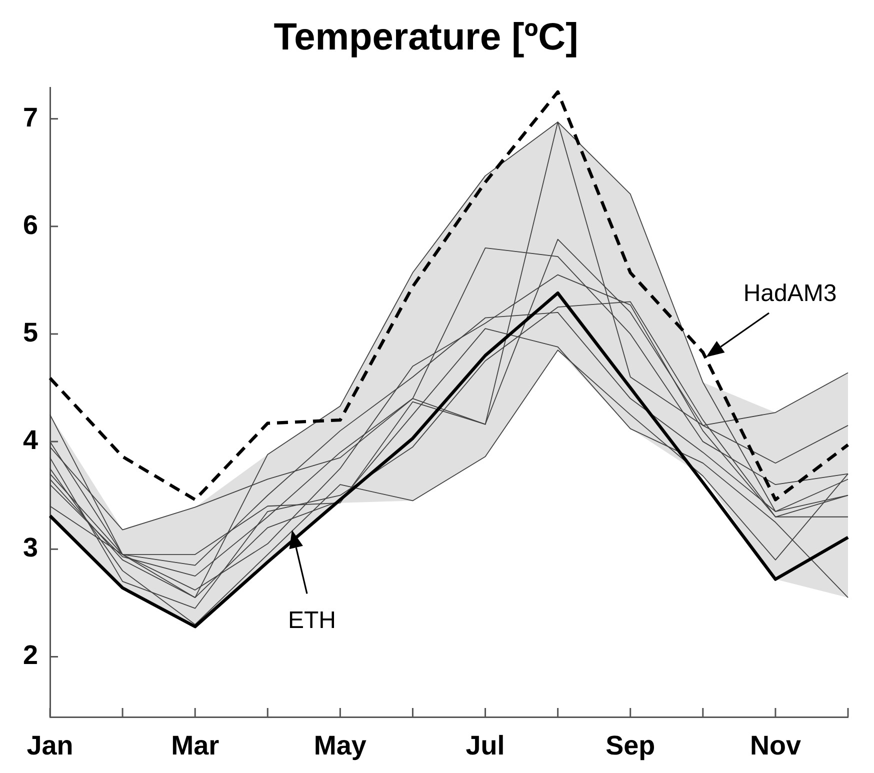 This screenshot has height=773, width=874. I want to click on y-tick-label: 7, so click(30, 117).